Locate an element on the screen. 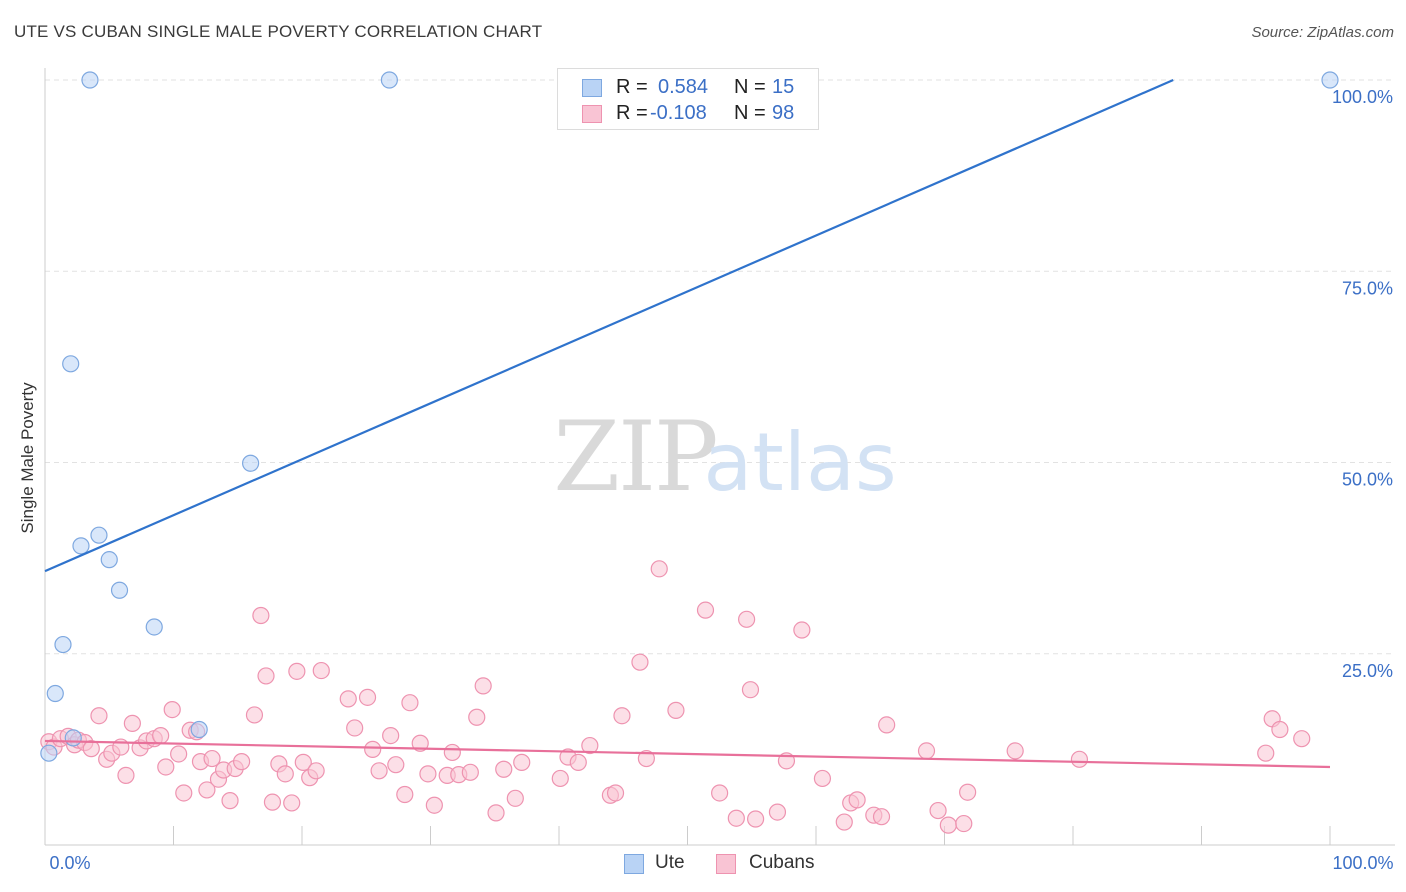 The image size is (1406, 892). y-tick-label: 100.0% is located at coordinates (1362, 97).